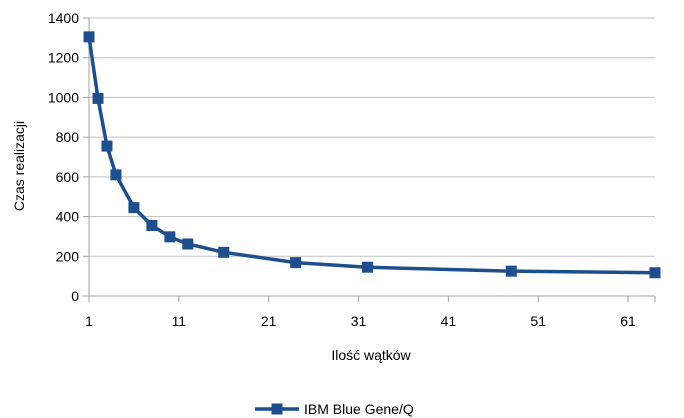  What do you see at coordinates (371, 355) in the screenshot?
I see `x-axis-title: Ilość wątków` at bounding box center [371, 355].